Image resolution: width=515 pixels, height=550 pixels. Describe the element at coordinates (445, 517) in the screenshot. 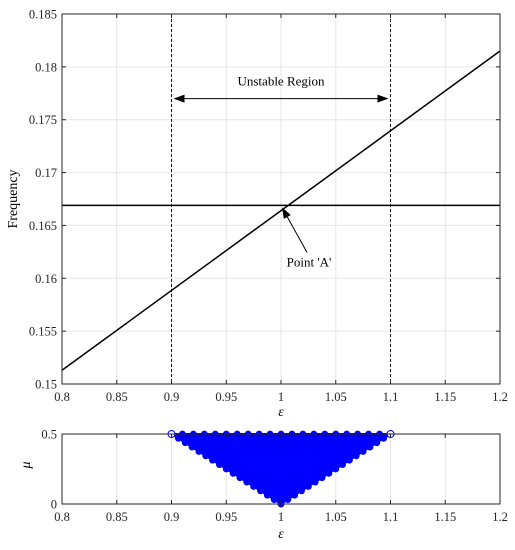

I see `mu-xtick-label: 1.15` at that location.